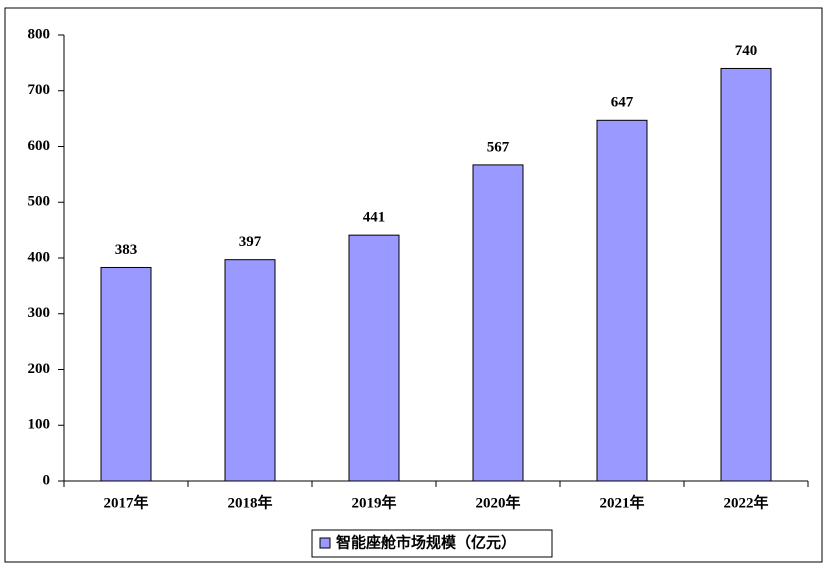 The width and height of the screenshot is (830, 568). Describe the element at coordinates (373, 502) in the screenshot. I see `x-tick-label: 2019年` at that location.